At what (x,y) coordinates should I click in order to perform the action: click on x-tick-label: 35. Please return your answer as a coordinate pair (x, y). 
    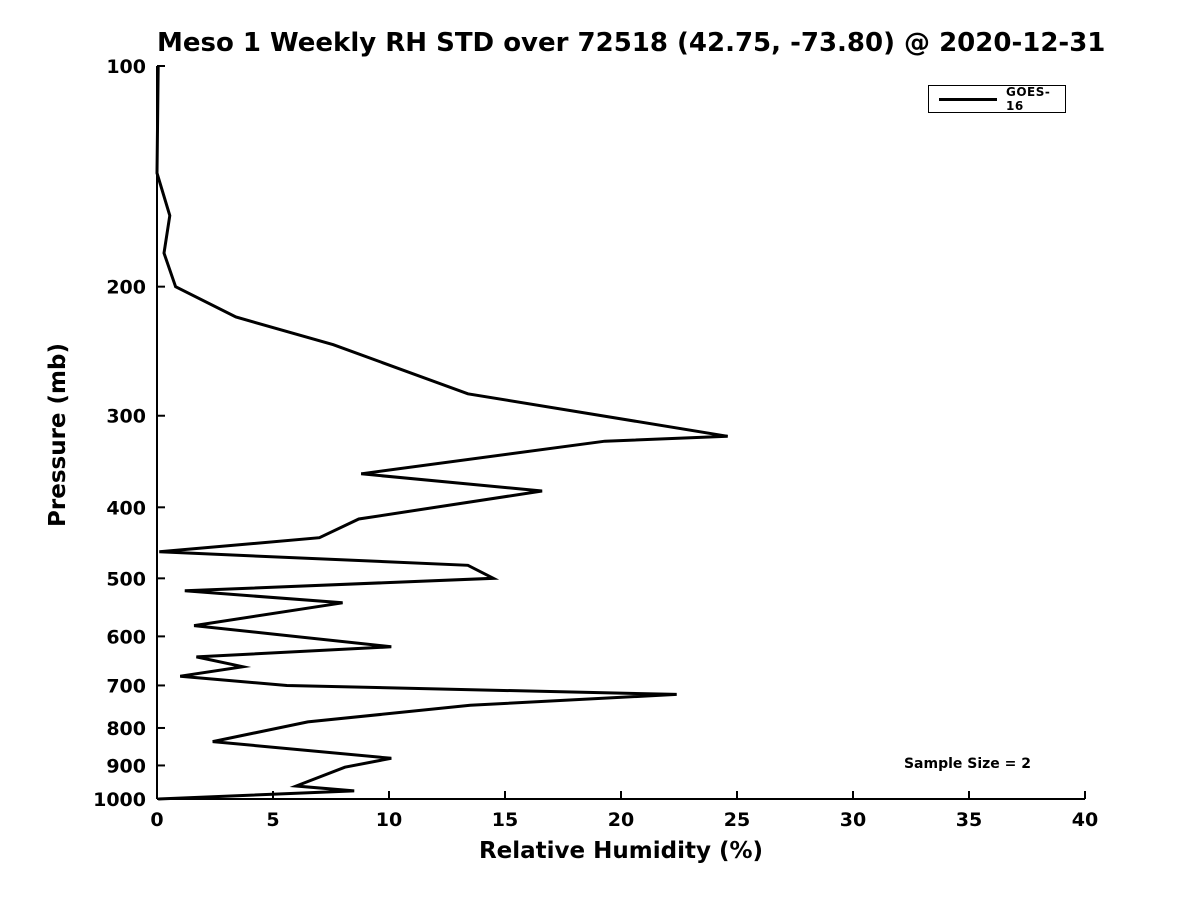
    Looking at the image, I should click on (969, 820).